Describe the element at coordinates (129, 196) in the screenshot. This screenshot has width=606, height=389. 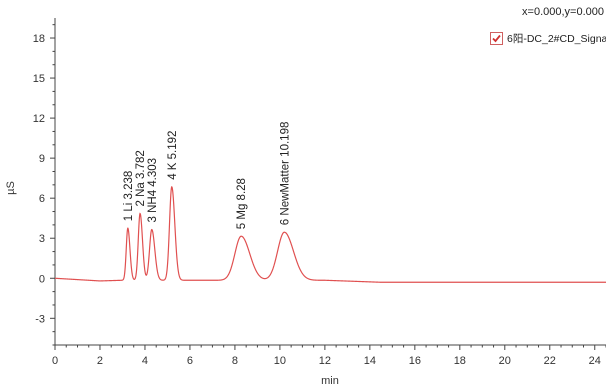
I see `peak-label: 1 Li 3.238` at that location.